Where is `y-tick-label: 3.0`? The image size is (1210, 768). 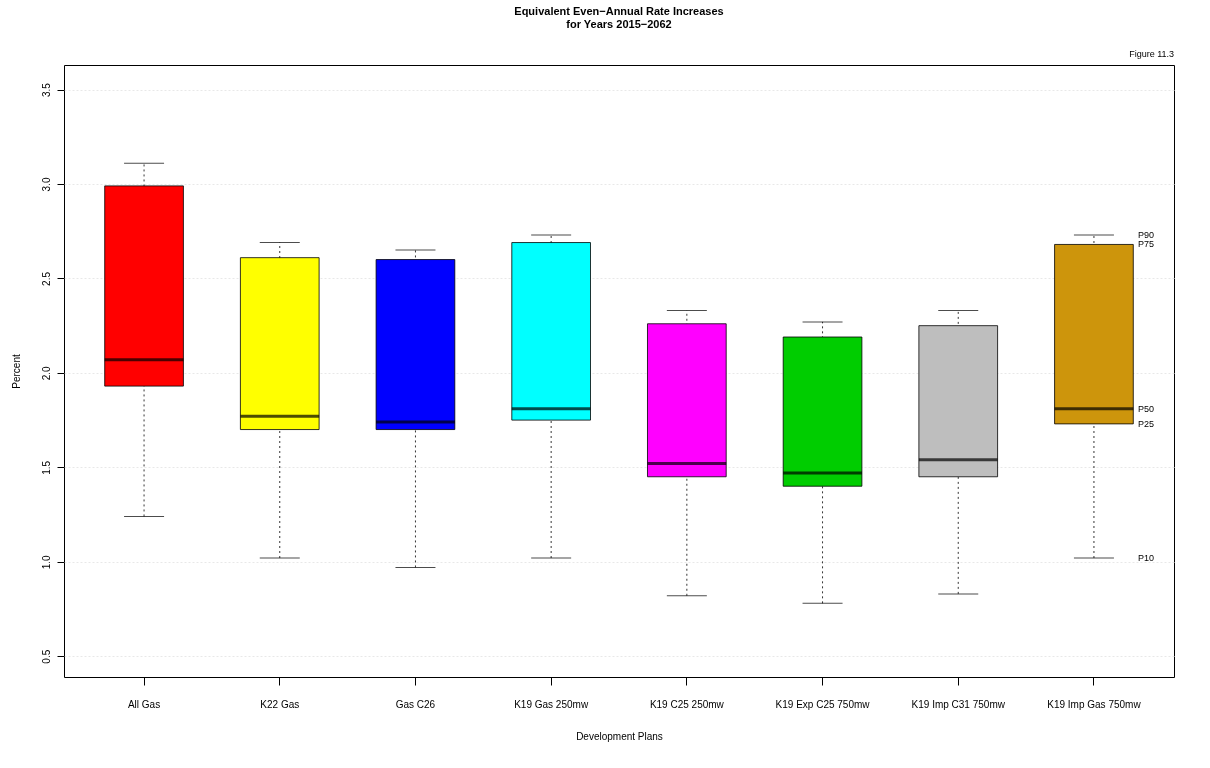
y-tick-label: 3.0 is located at coordinates (46, 184).